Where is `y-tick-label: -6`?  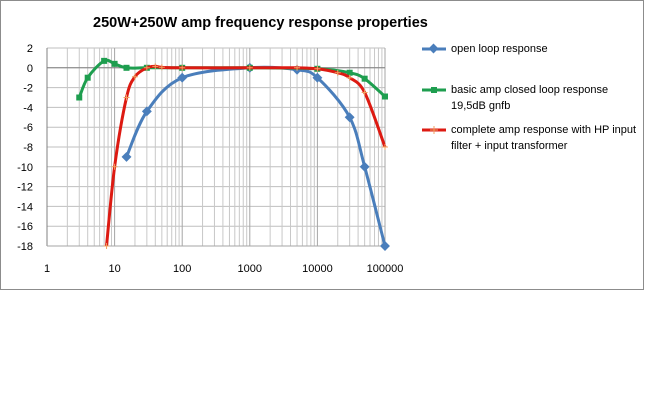
y-tick-label: -6 is located at coordinates (28, 128).